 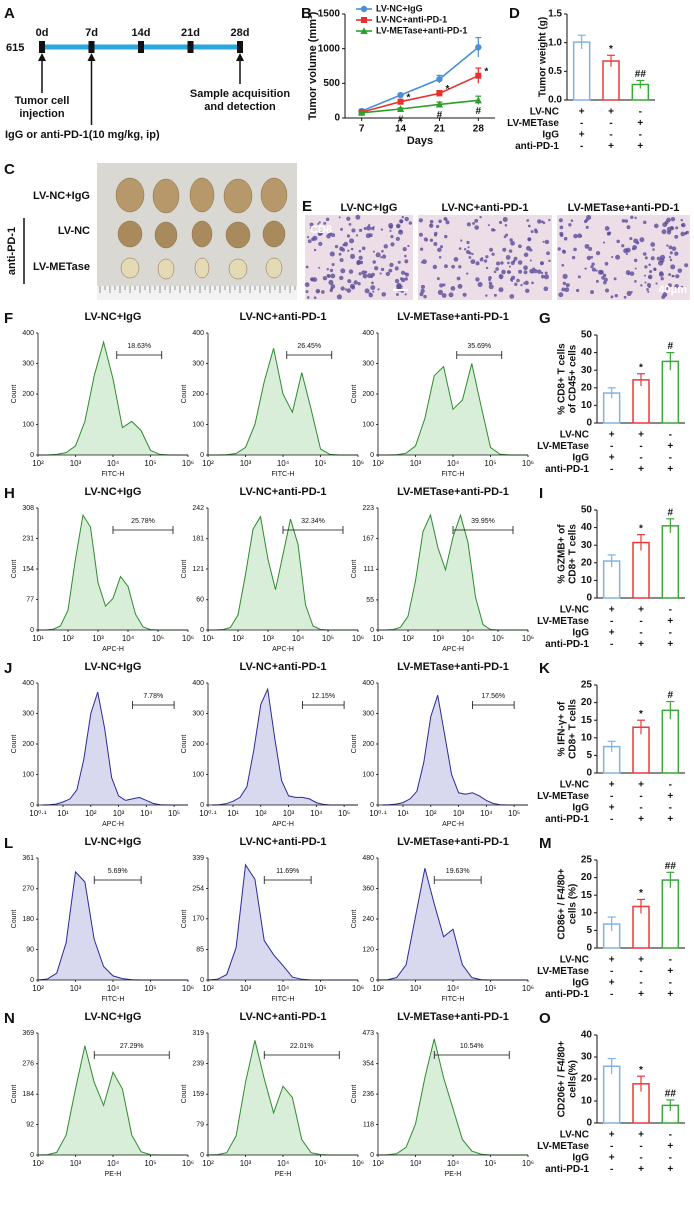 What do you see at coordinates (368, 858) in the screenshot?
I see `y-tick-label: 480` at bounding box center [368, 858].